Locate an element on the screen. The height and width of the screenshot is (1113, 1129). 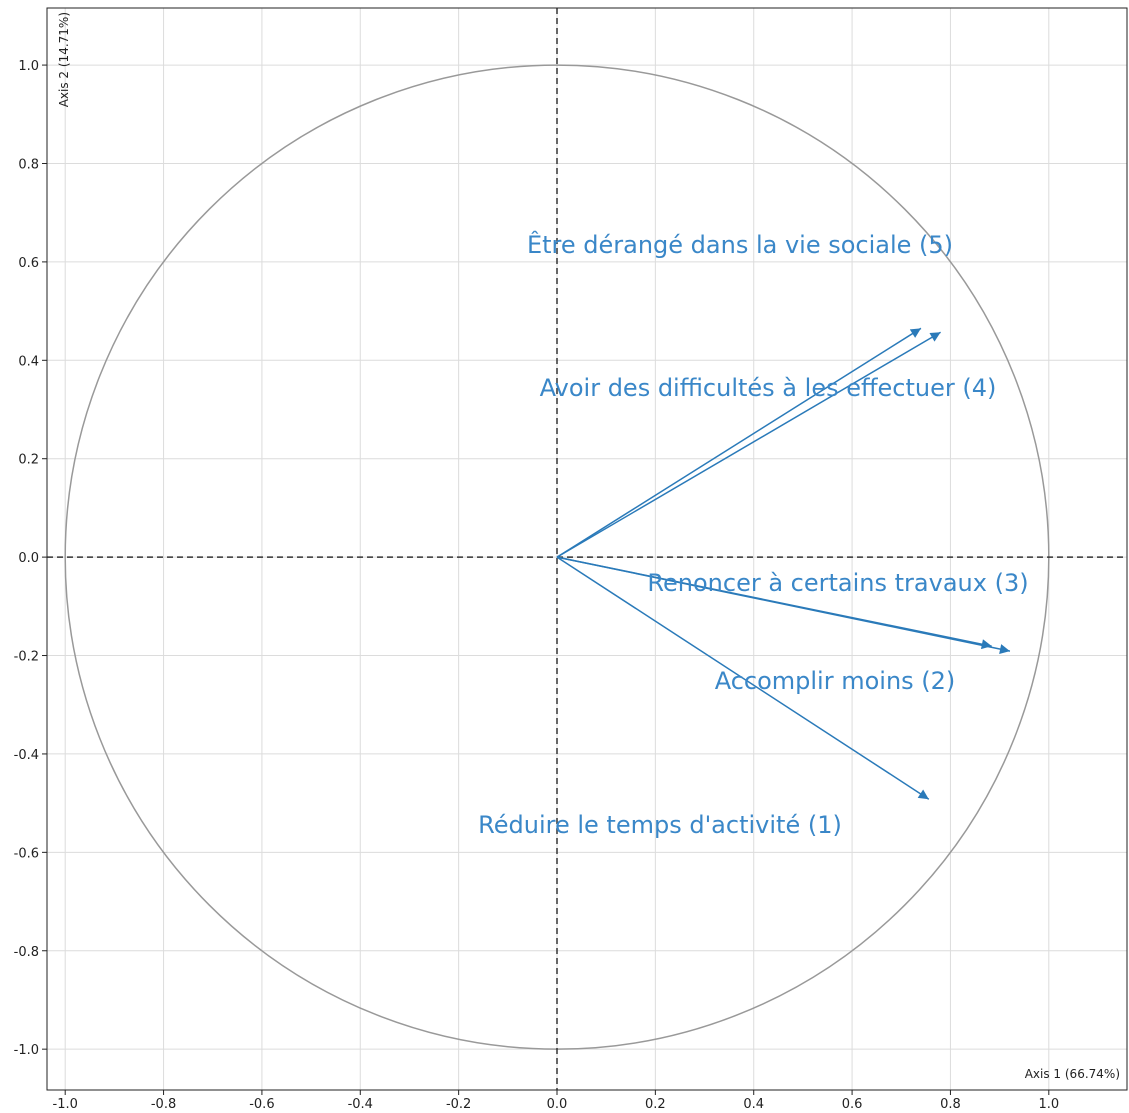
x-tick-label: 1.0 is located at coordinates (1048, 1104).